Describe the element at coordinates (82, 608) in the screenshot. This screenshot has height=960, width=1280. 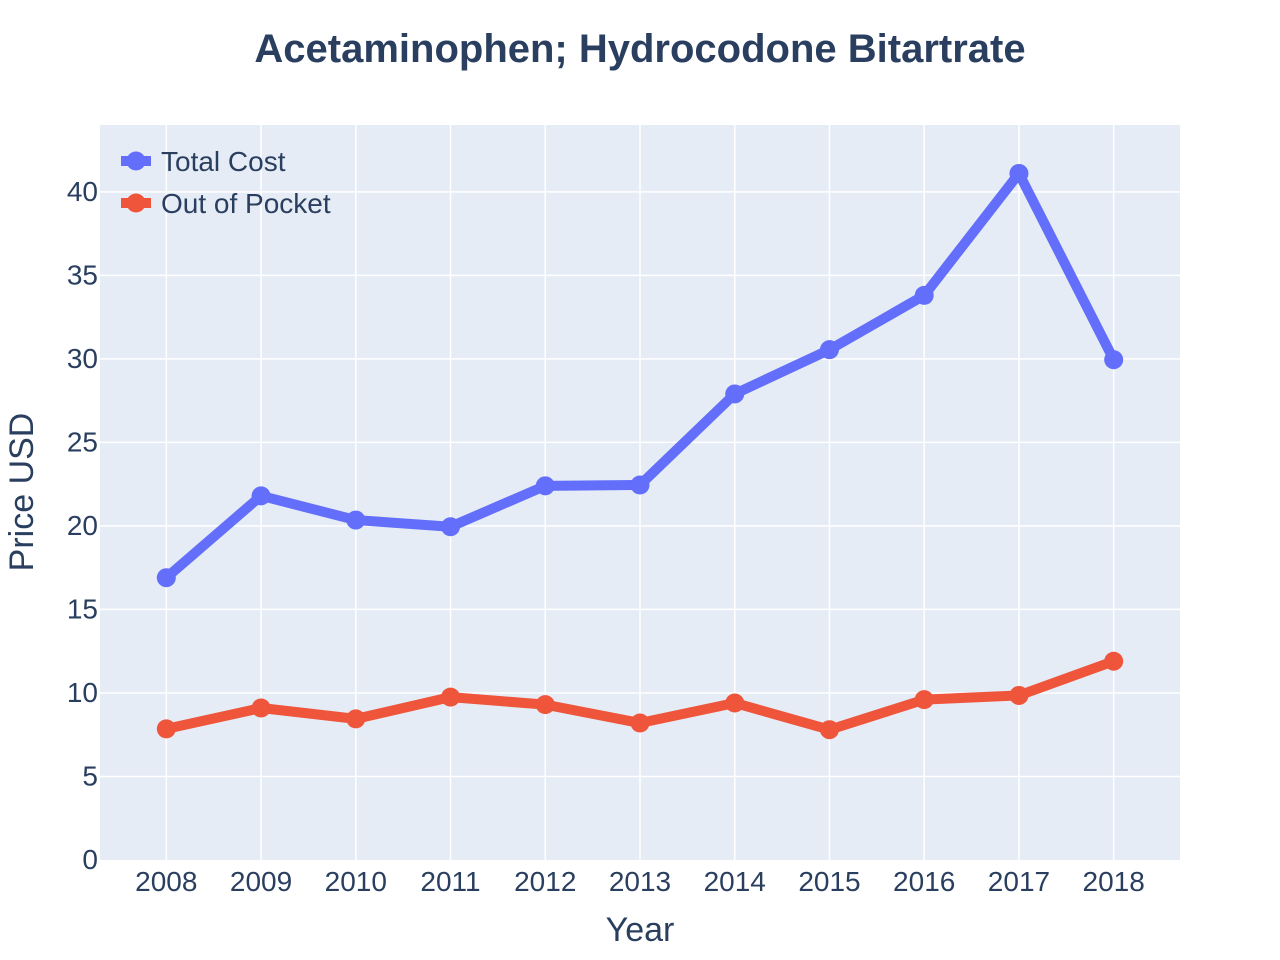
I see `y-tick-label: 15` at that location.